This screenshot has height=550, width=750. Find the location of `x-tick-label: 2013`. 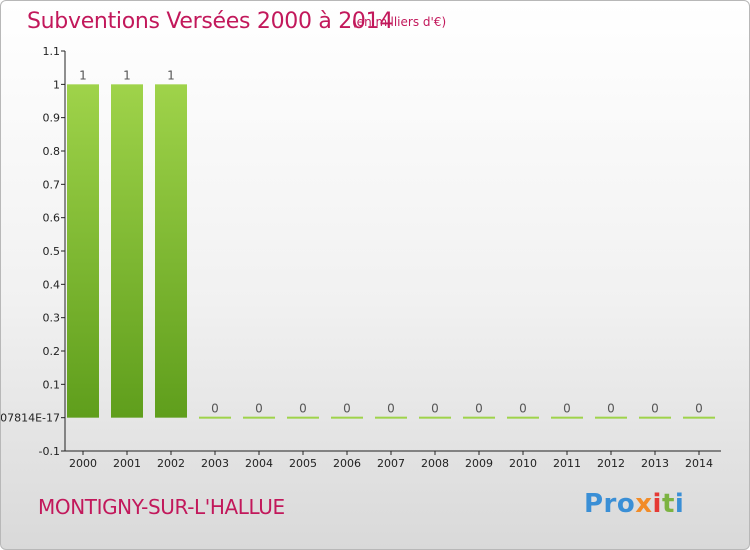

x-tick-label: 2013 is located at coordinates (655, 463).